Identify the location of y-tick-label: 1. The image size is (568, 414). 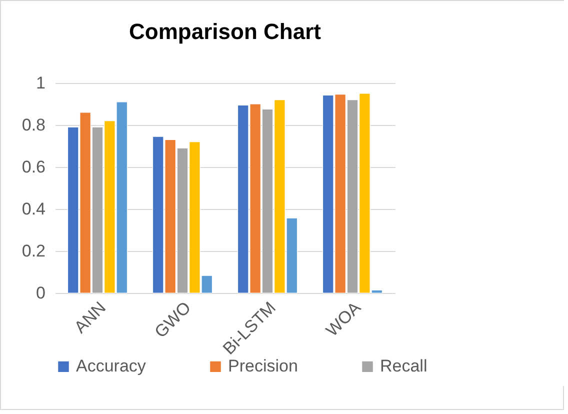
(41, 83).